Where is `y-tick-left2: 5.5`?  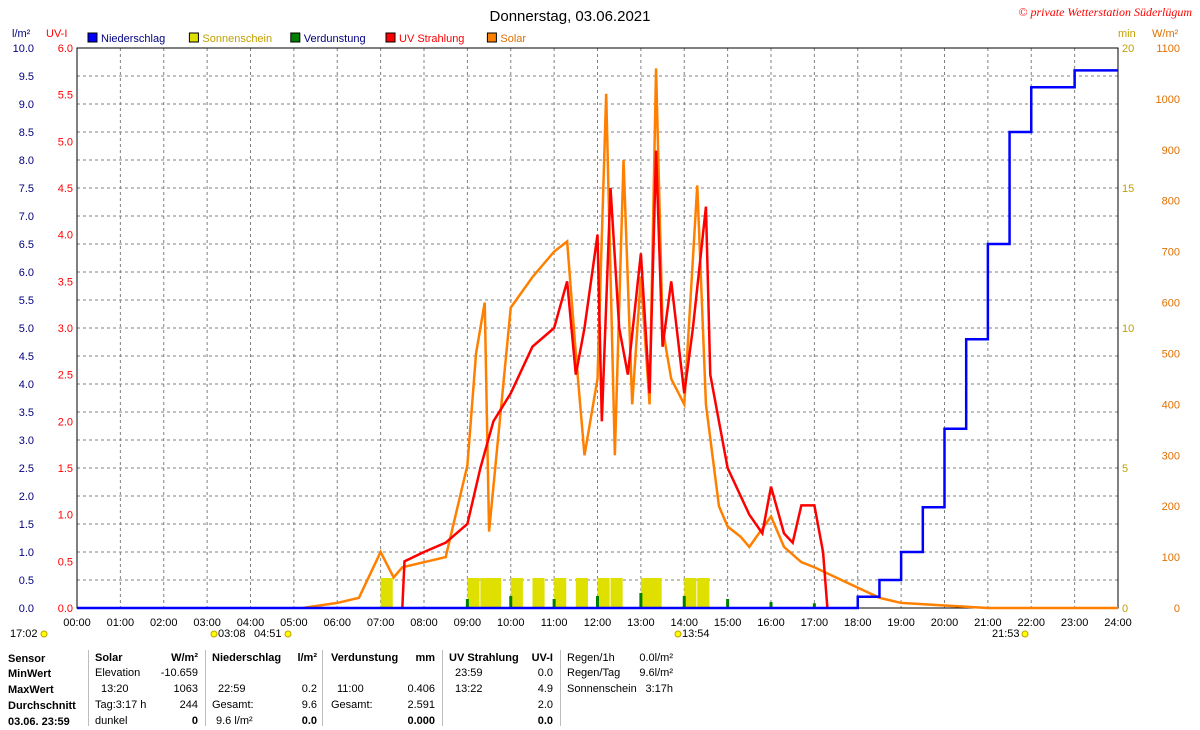
y-tick-left2: 5.5 is located at coordinates (65, 96).